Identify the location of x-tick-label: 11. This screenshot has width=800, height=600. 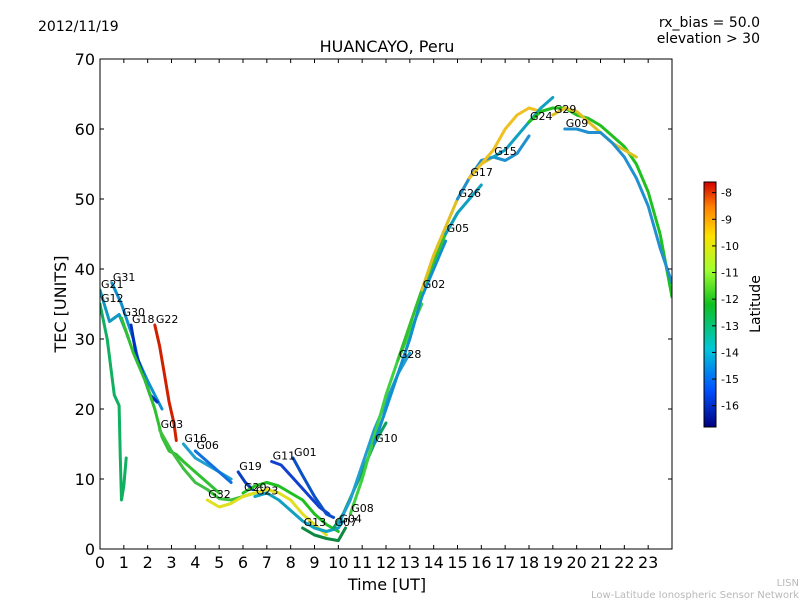
(362, 562).